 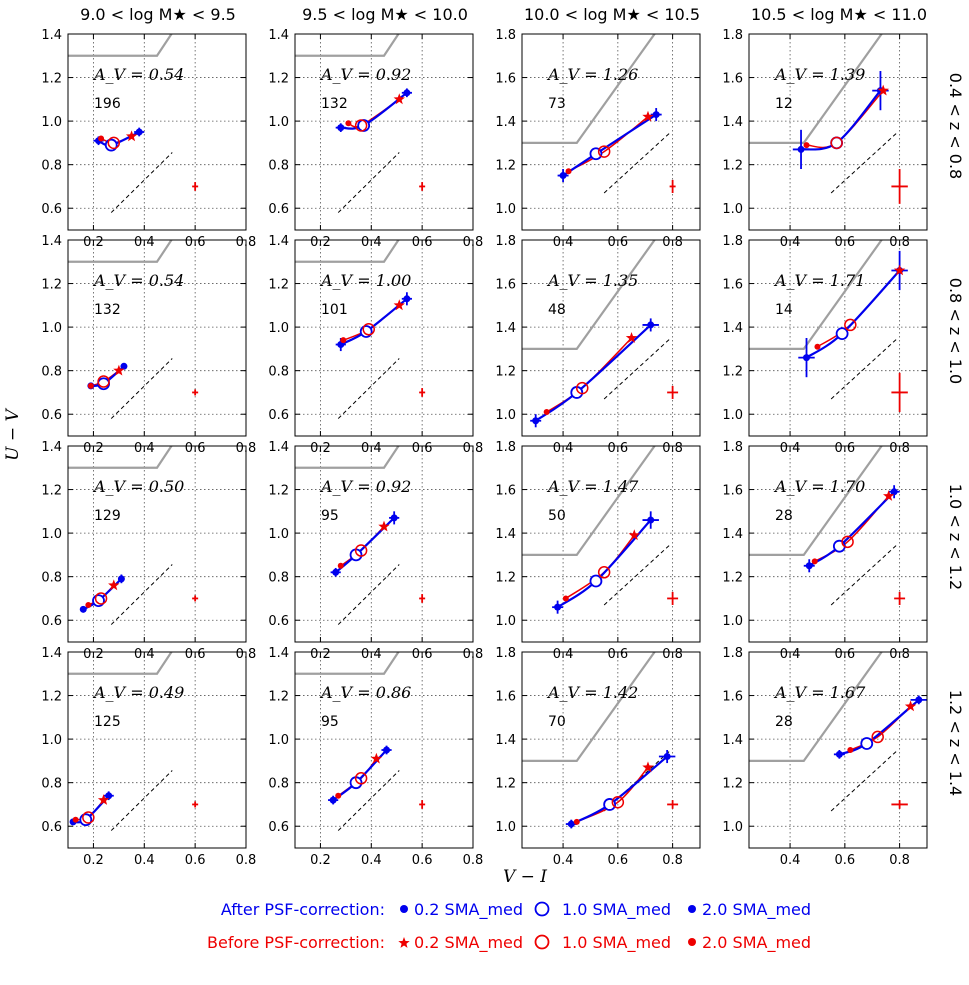 What do you see at coordinates (557, 310) in the screenshot?
I see `galaxy-count: 48` at bounding box center [557, 310].